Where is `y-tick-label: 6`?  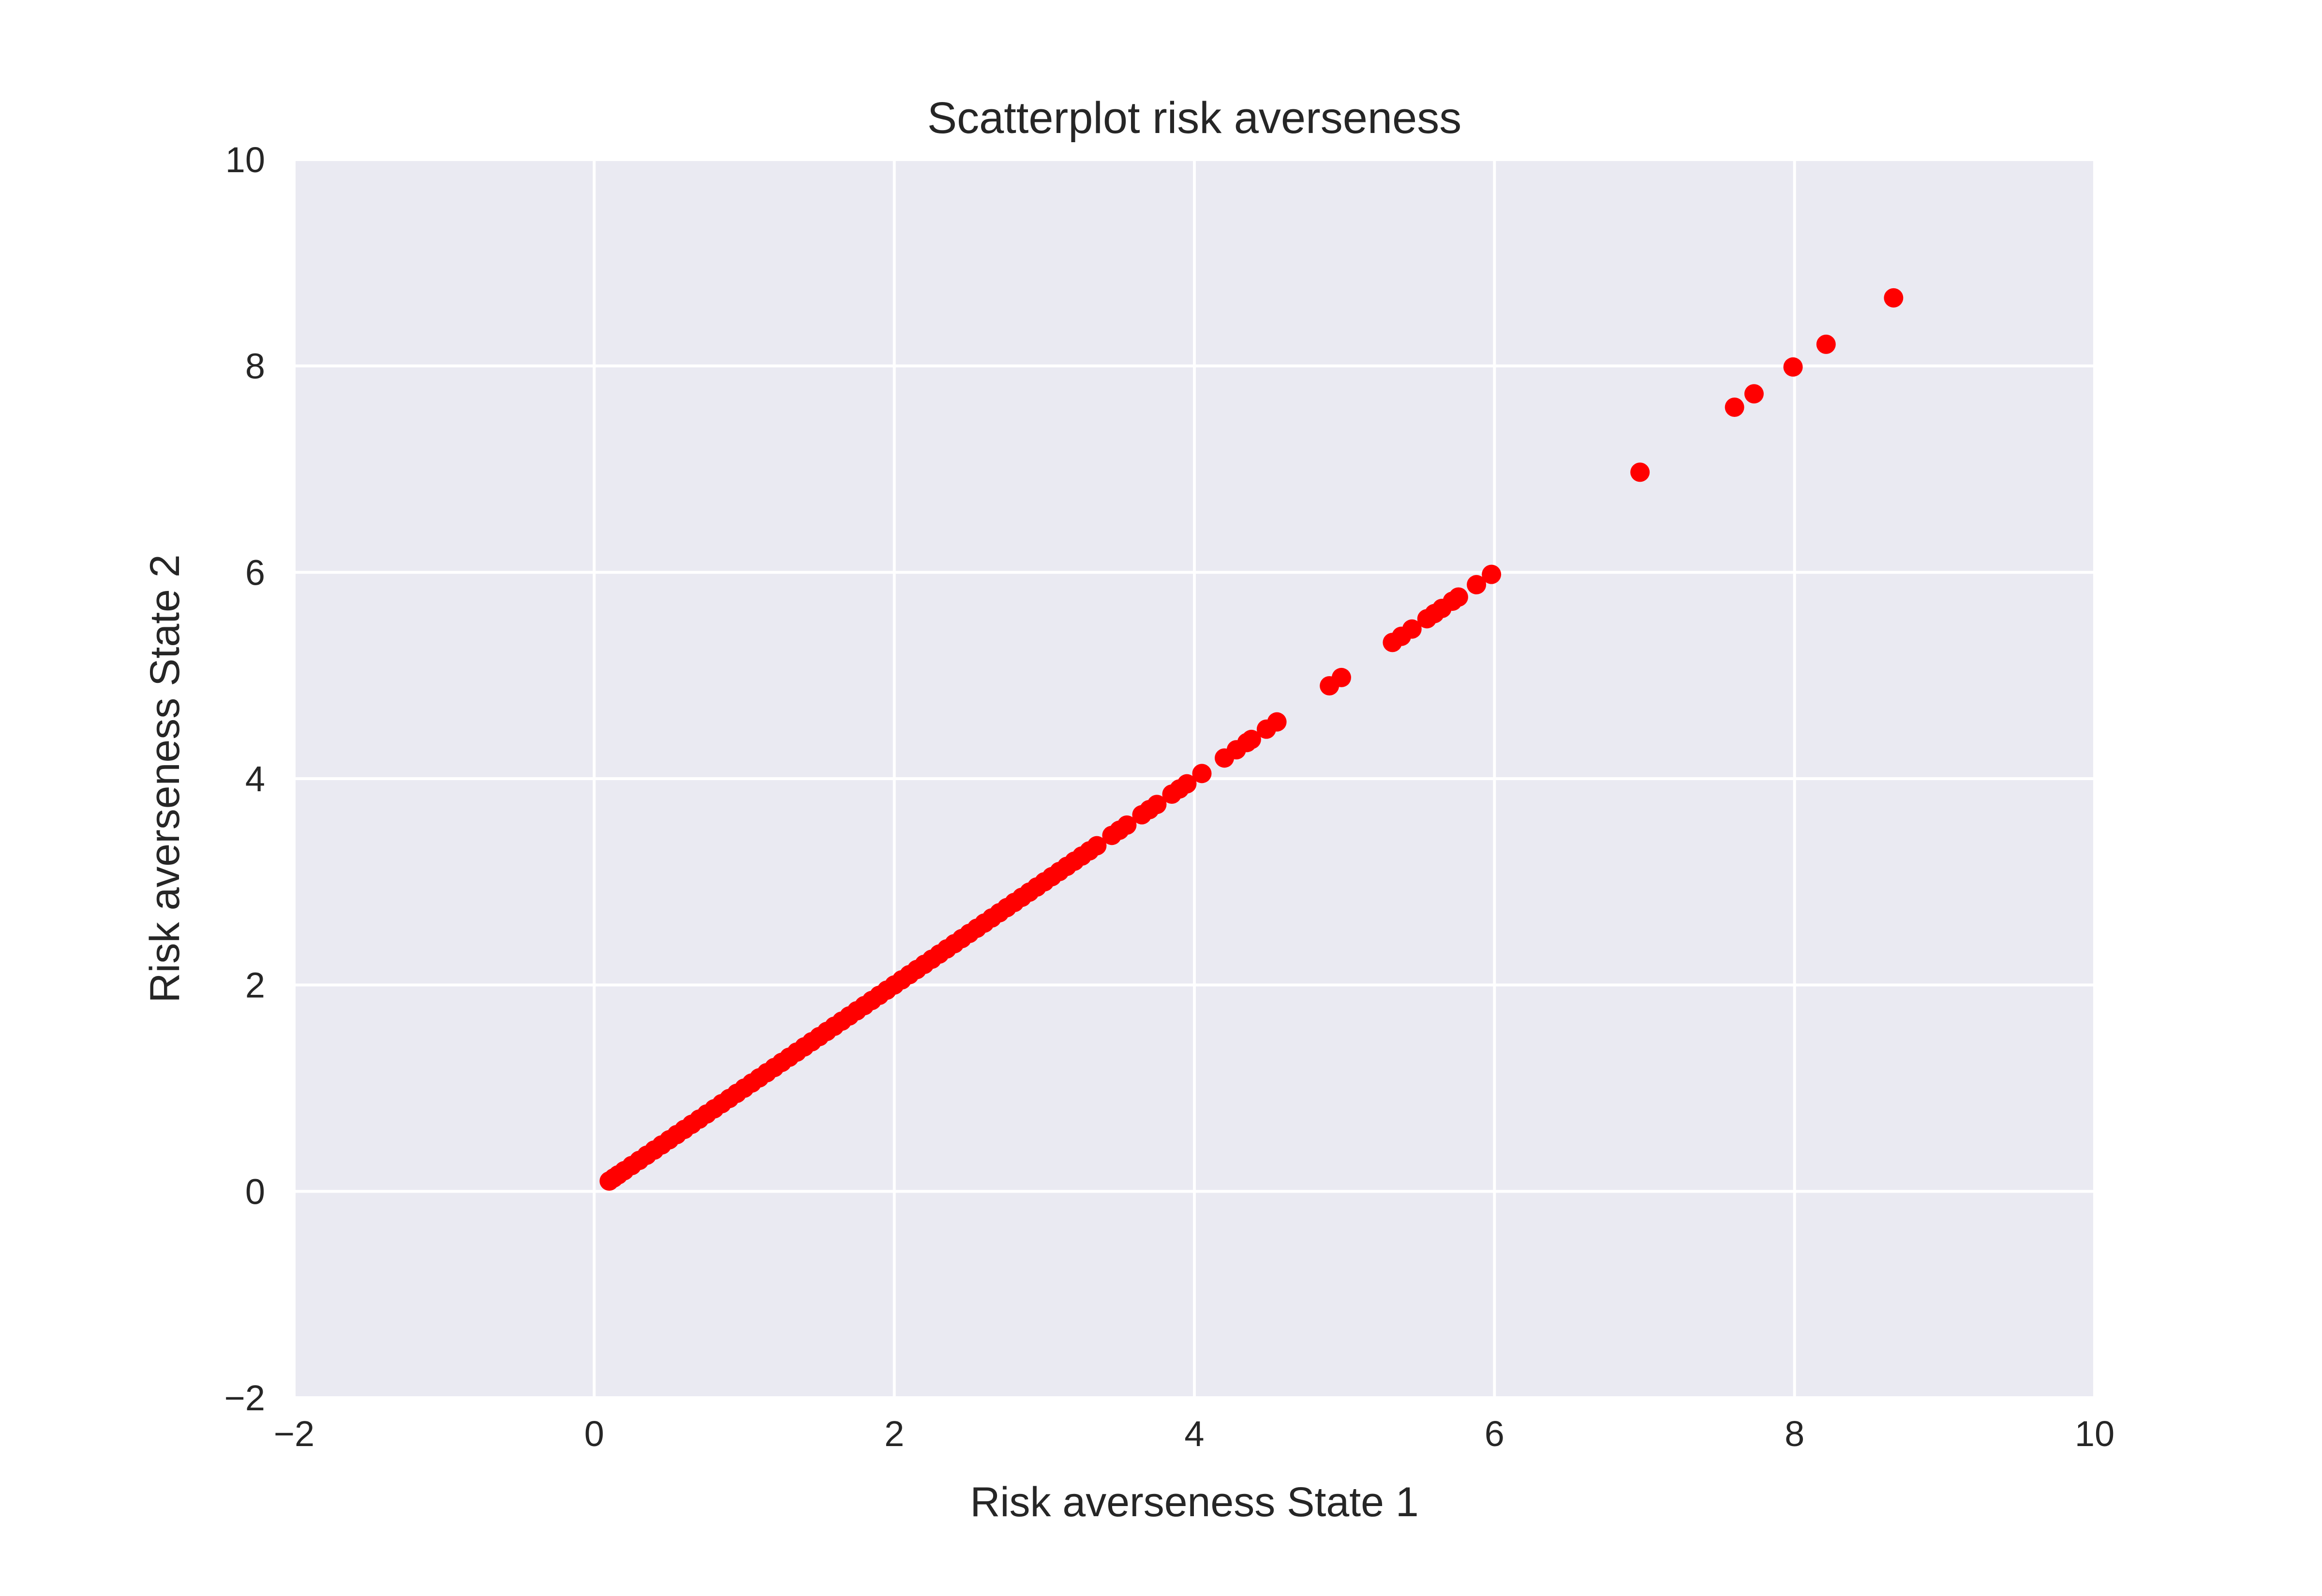 y-tick-label: 6 is located at coordinates (255, 572).